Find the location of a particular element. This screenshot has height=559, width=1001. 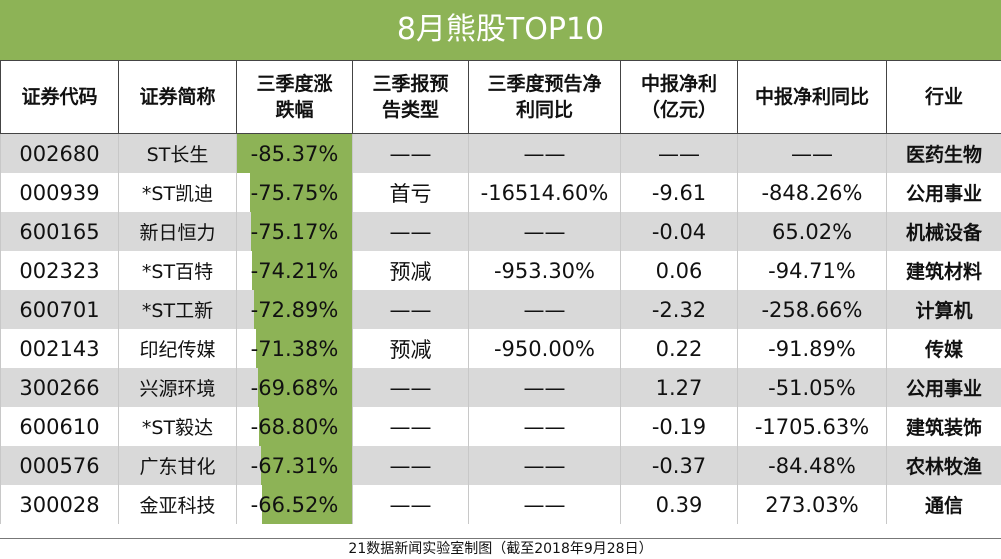

cell-h1-profit: 0.39 is located at coordinates (679, 504).